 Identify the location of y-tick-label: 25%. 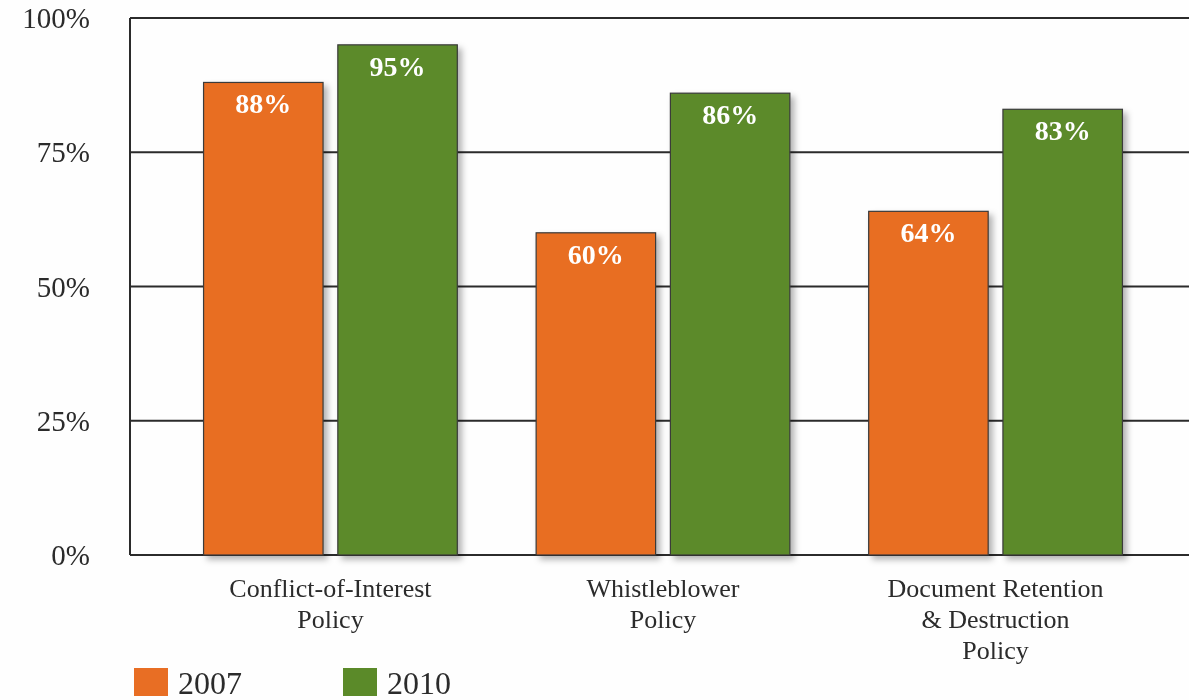
(63, 420).